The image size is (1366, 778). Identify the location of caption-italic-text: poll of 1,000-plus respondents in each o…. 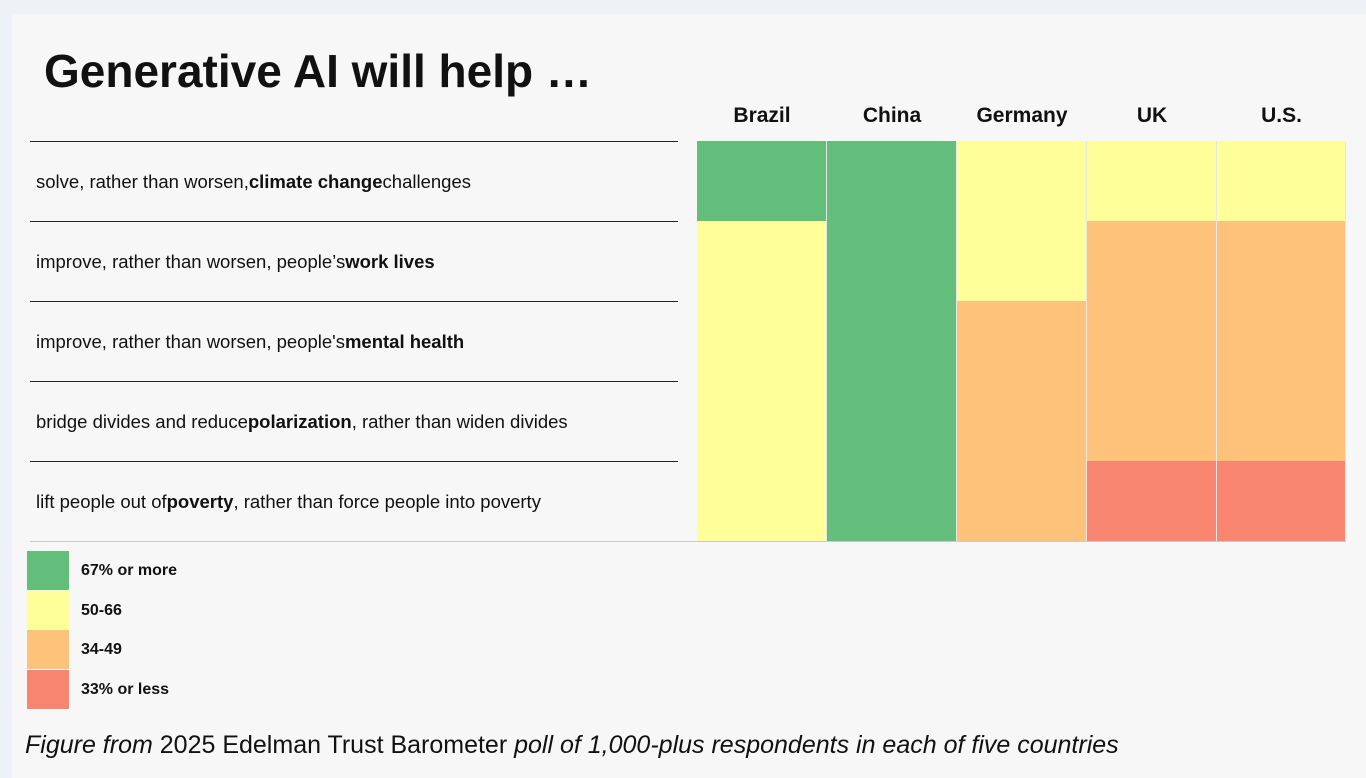
(813, 745).